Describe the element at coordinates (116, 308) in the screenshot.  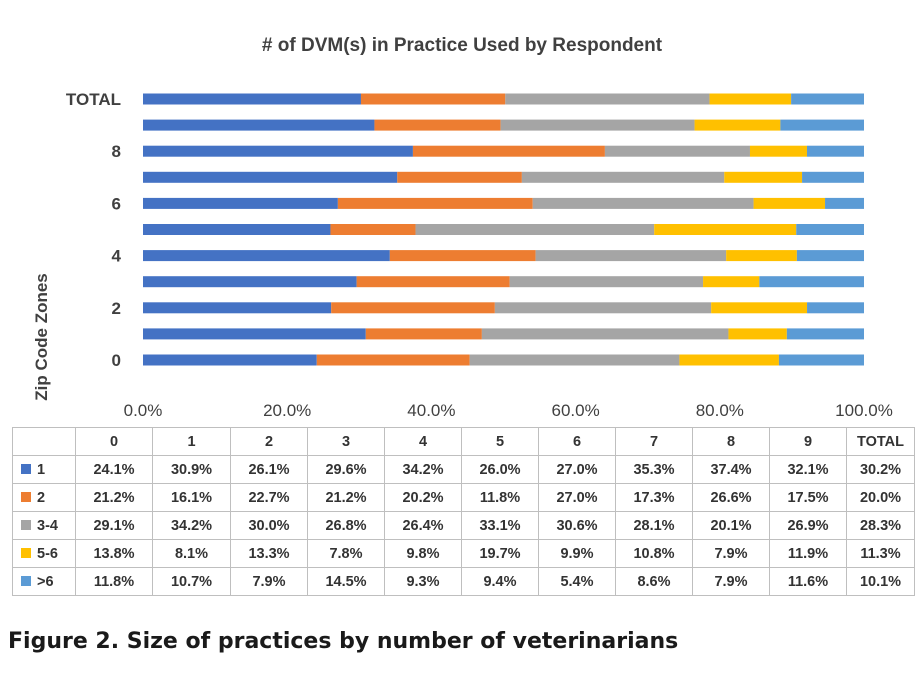
I see `y-tick-label: 2` at that location.